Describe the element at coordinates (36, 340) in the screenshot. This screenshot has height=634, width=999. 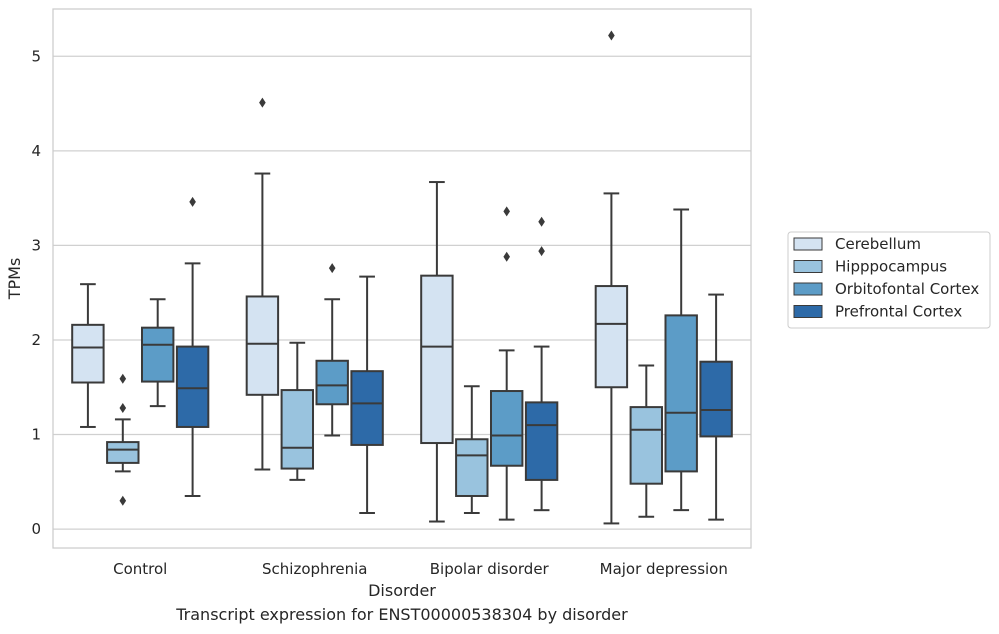
I see `y-tick-label: 2` at that location.